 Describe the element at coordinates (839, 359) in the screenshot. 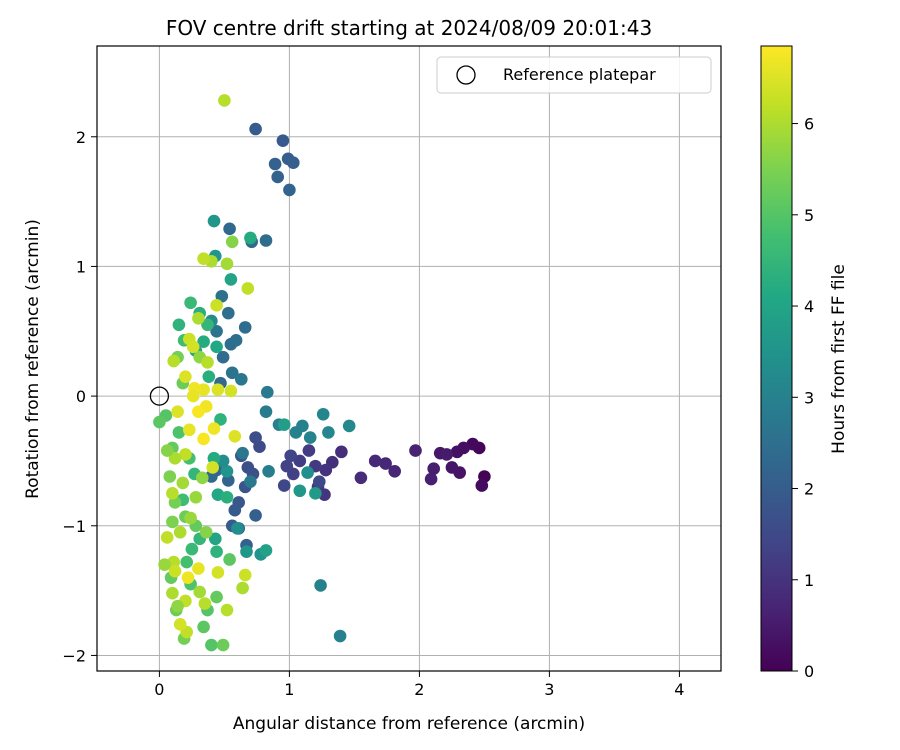

I see `colorbar-label: Hours from first FF file` at that location.